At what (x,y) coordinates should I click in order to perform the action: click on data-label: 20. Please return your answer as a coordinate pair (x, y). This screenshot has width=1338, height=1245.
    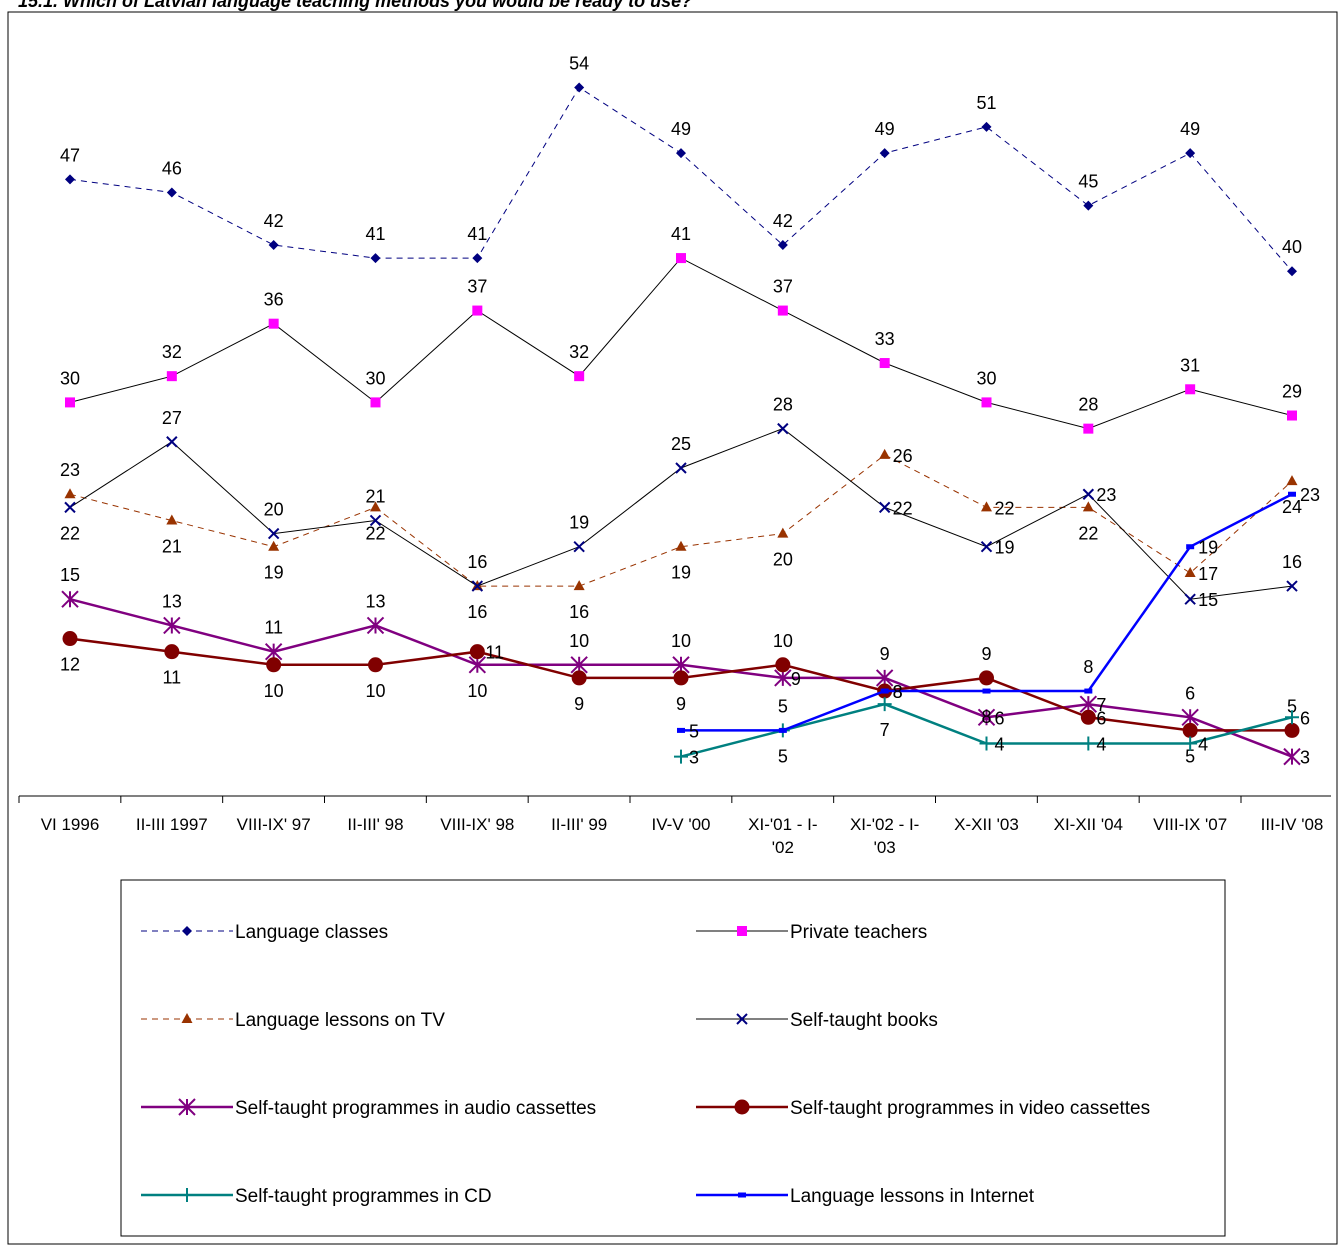
    Looking at the image, I should click on (783, 560).